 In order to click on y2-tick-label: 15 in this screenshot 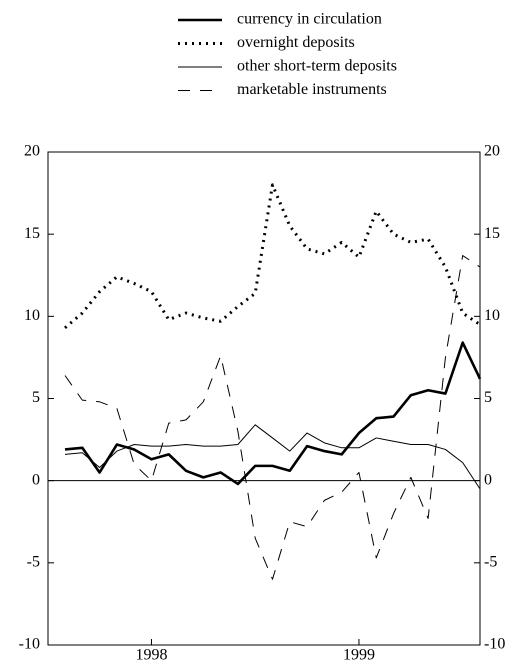, I will do `click(492, 233)`.